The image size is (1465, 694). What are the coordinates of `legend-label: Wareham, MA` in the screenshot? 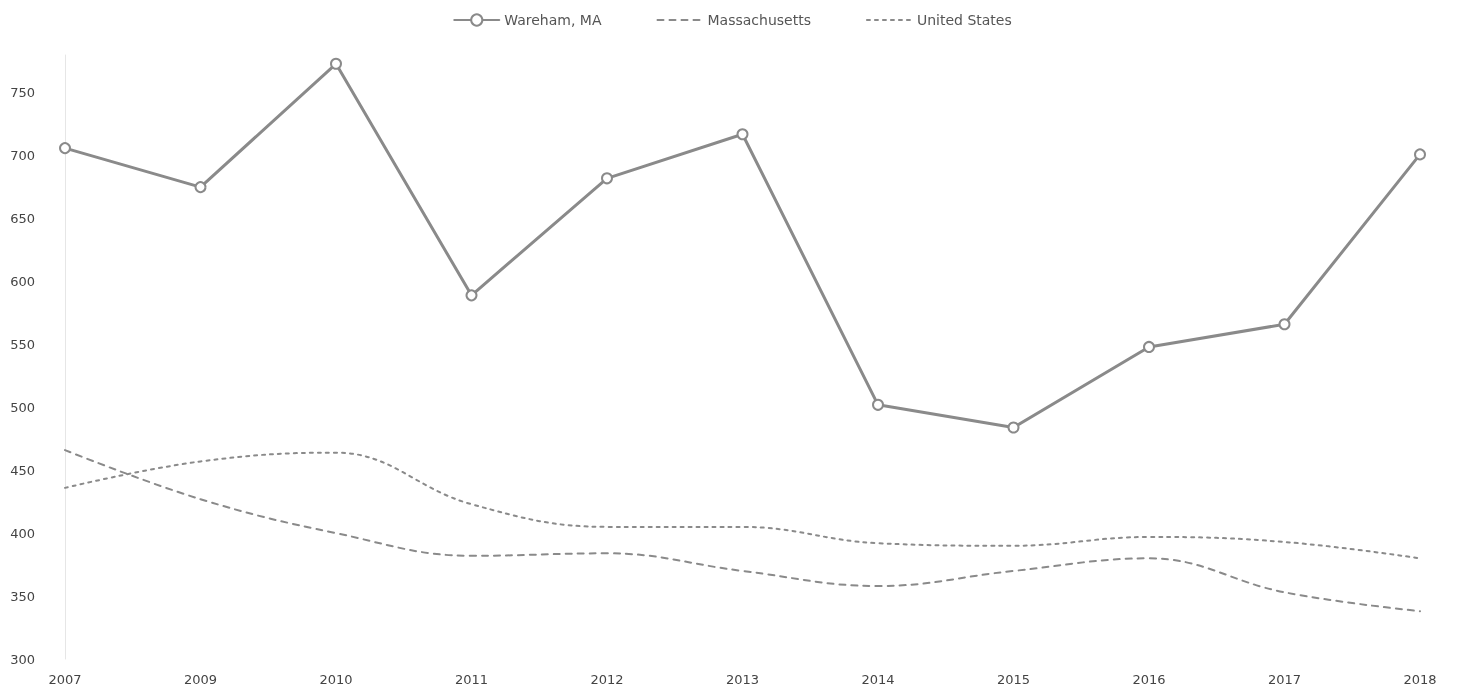 It's located at (553, 20).